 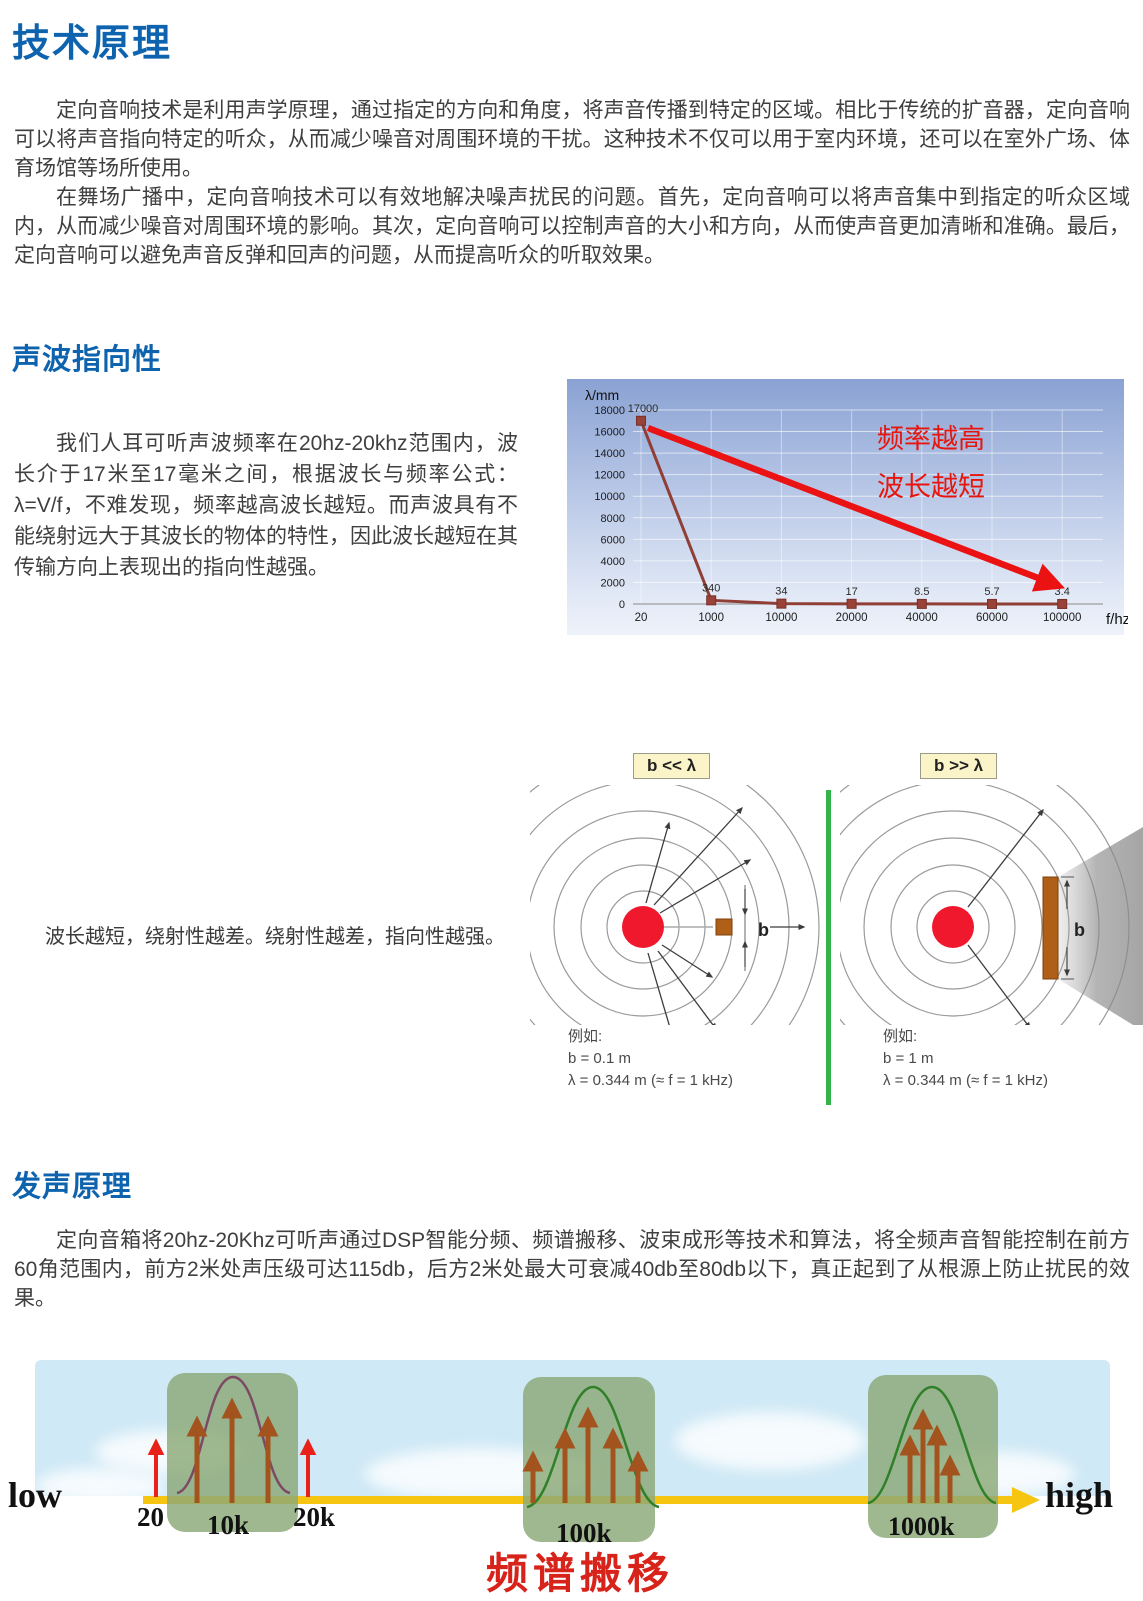 I want to click on axis-label-low: low, so click(x=35, y=1495).